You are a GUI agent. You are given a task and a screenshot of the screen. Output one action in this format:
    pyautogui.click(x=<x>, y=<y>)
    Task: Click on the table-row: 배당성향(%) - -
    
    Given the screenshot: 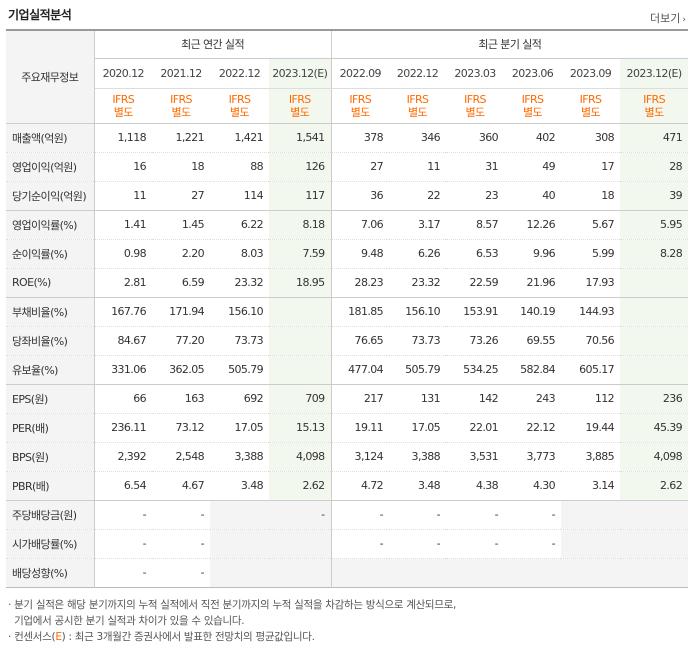 What is the action you would take?
    pyautogui.click(x=347, y=573)
    